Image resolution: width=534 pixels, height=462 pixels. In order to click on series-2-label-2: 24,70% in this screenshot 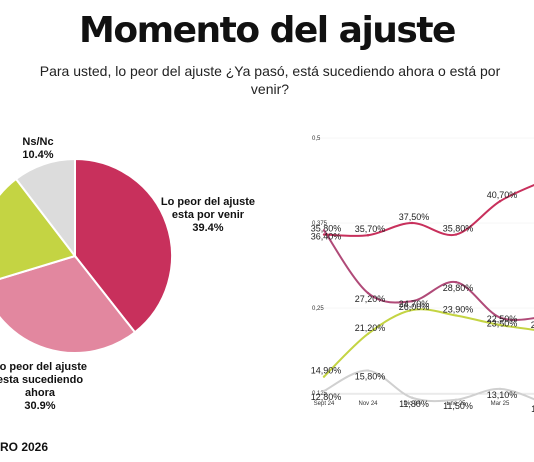, I will do `click(414, 304)`.